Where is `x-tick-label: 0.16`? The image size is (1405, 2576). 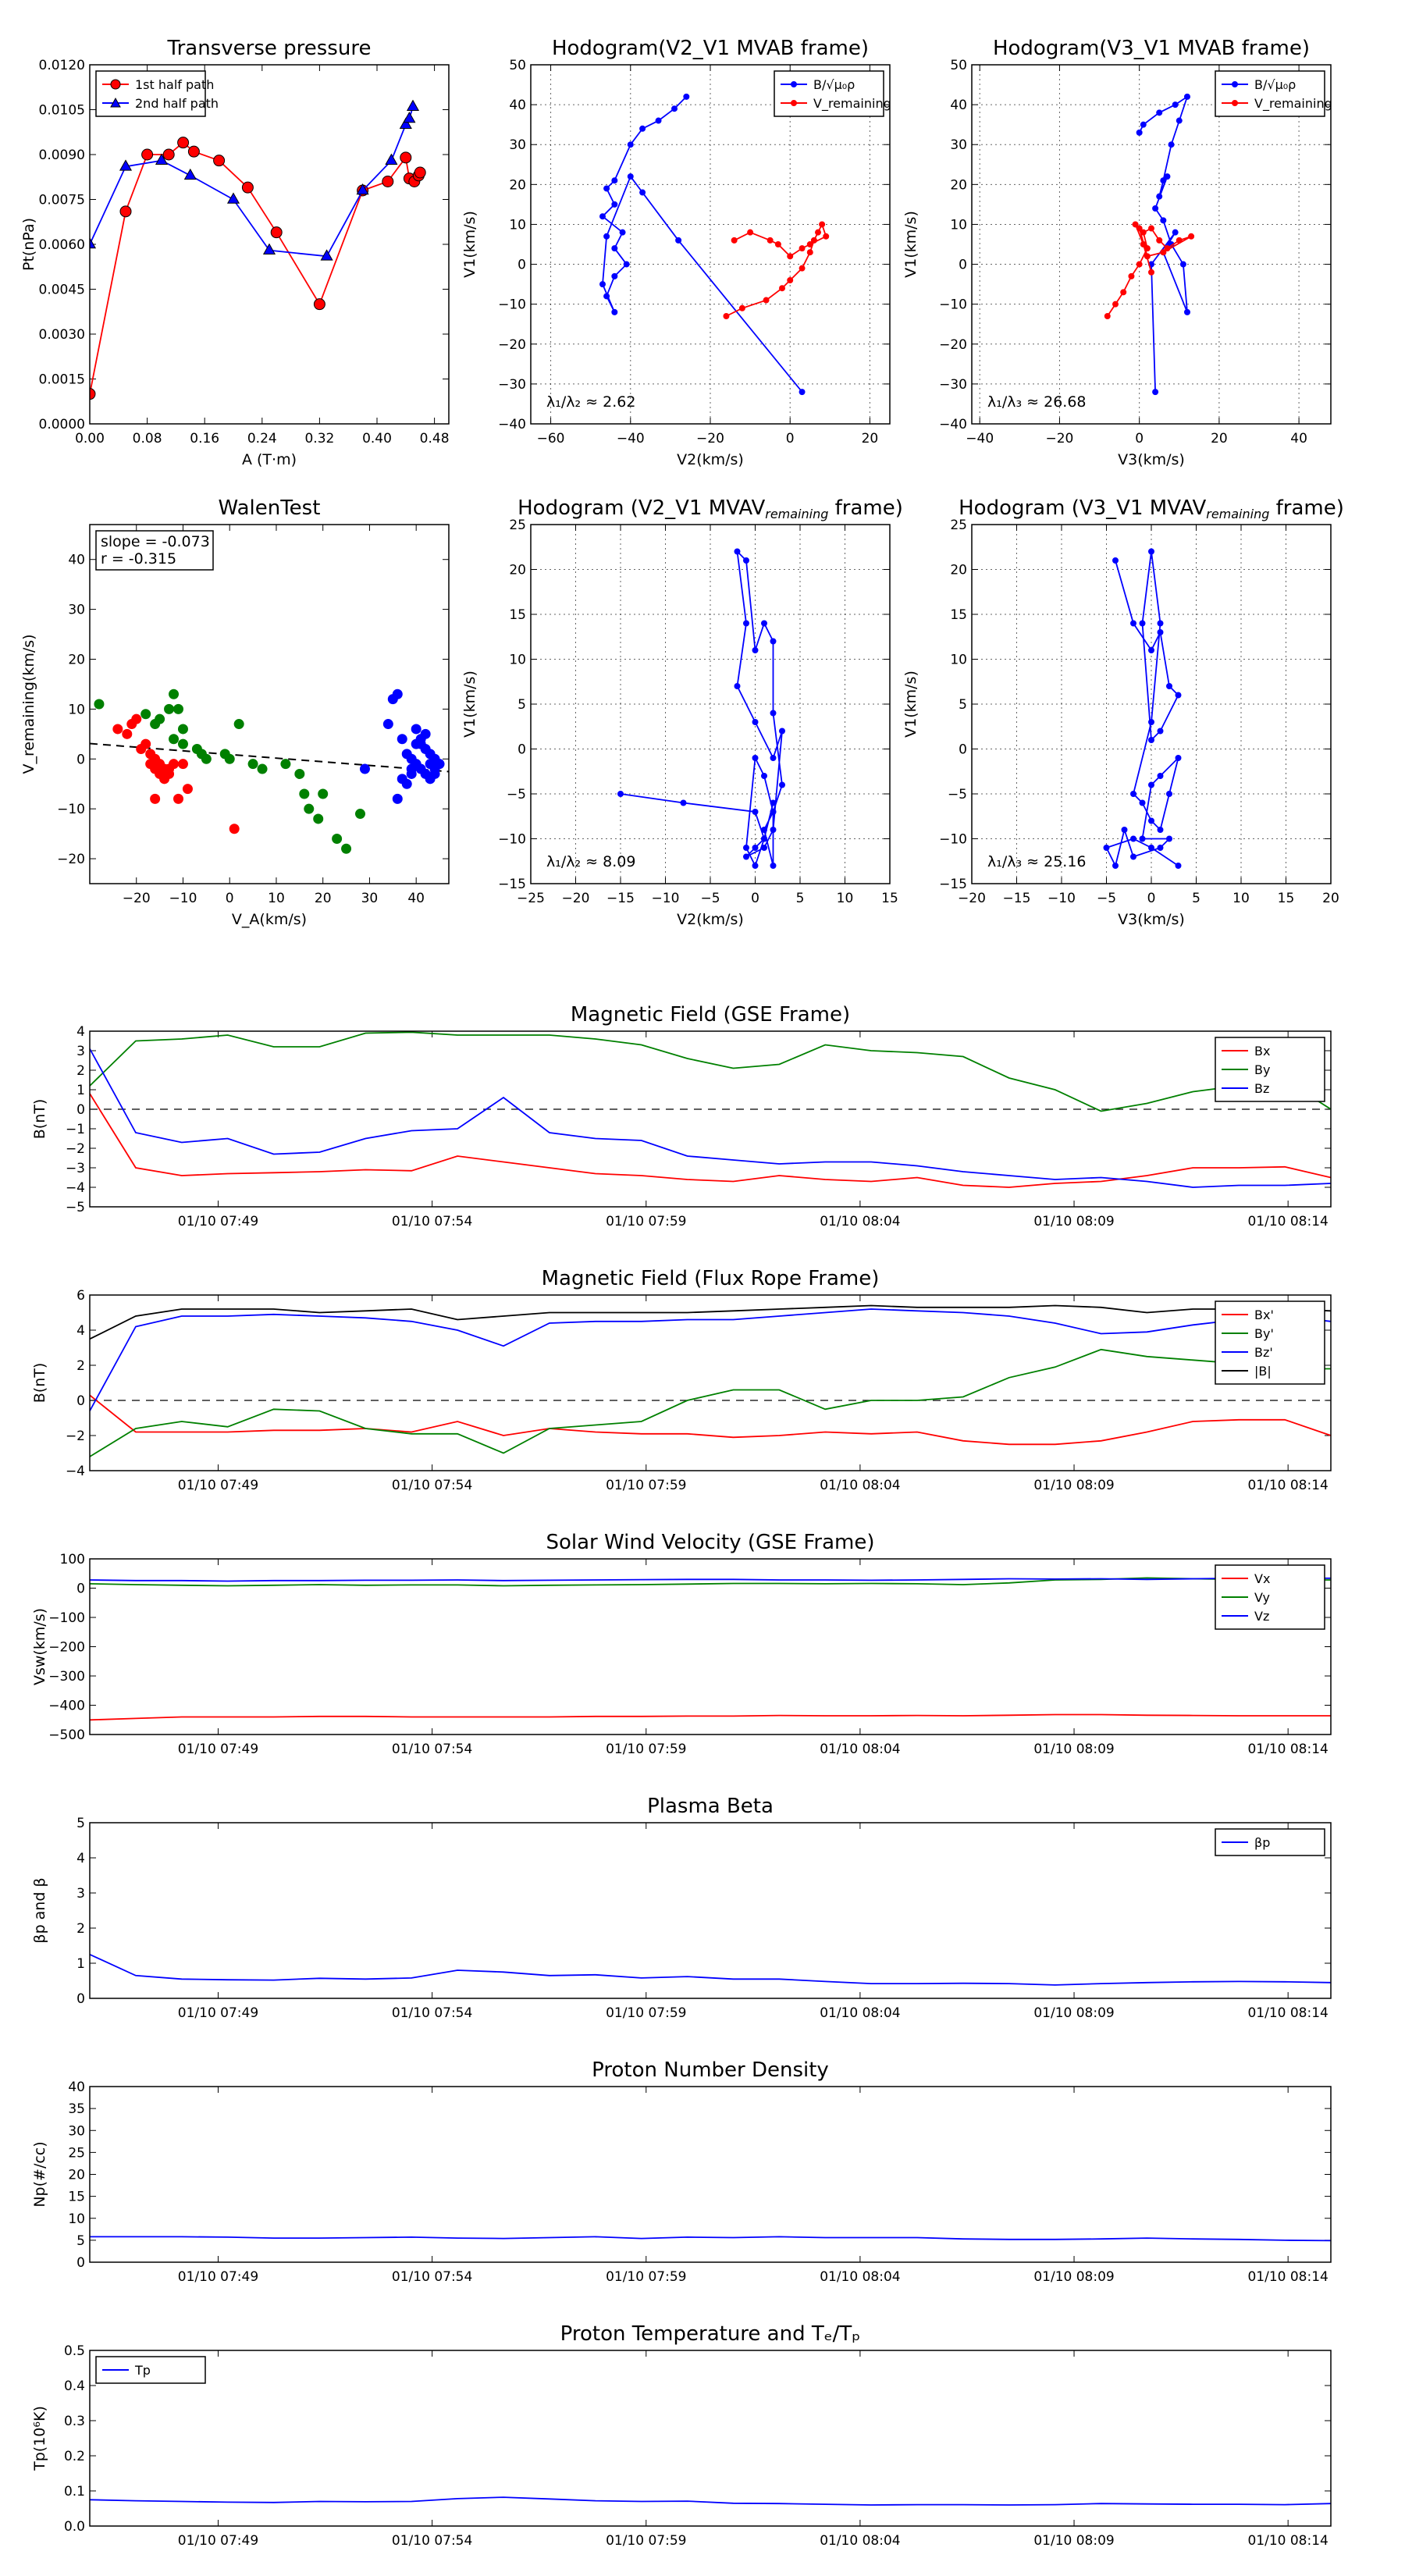 x-tick-label: 0.16 is located at coordinates (205, 439).